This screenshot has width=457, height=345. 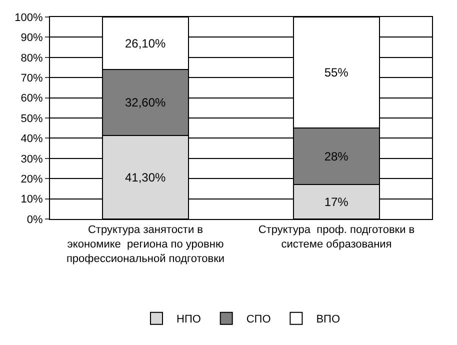 What do you see at coordinates (336, 73) in the screenshot?
I see `data-label: 55%` at bounding box center [336, 73].